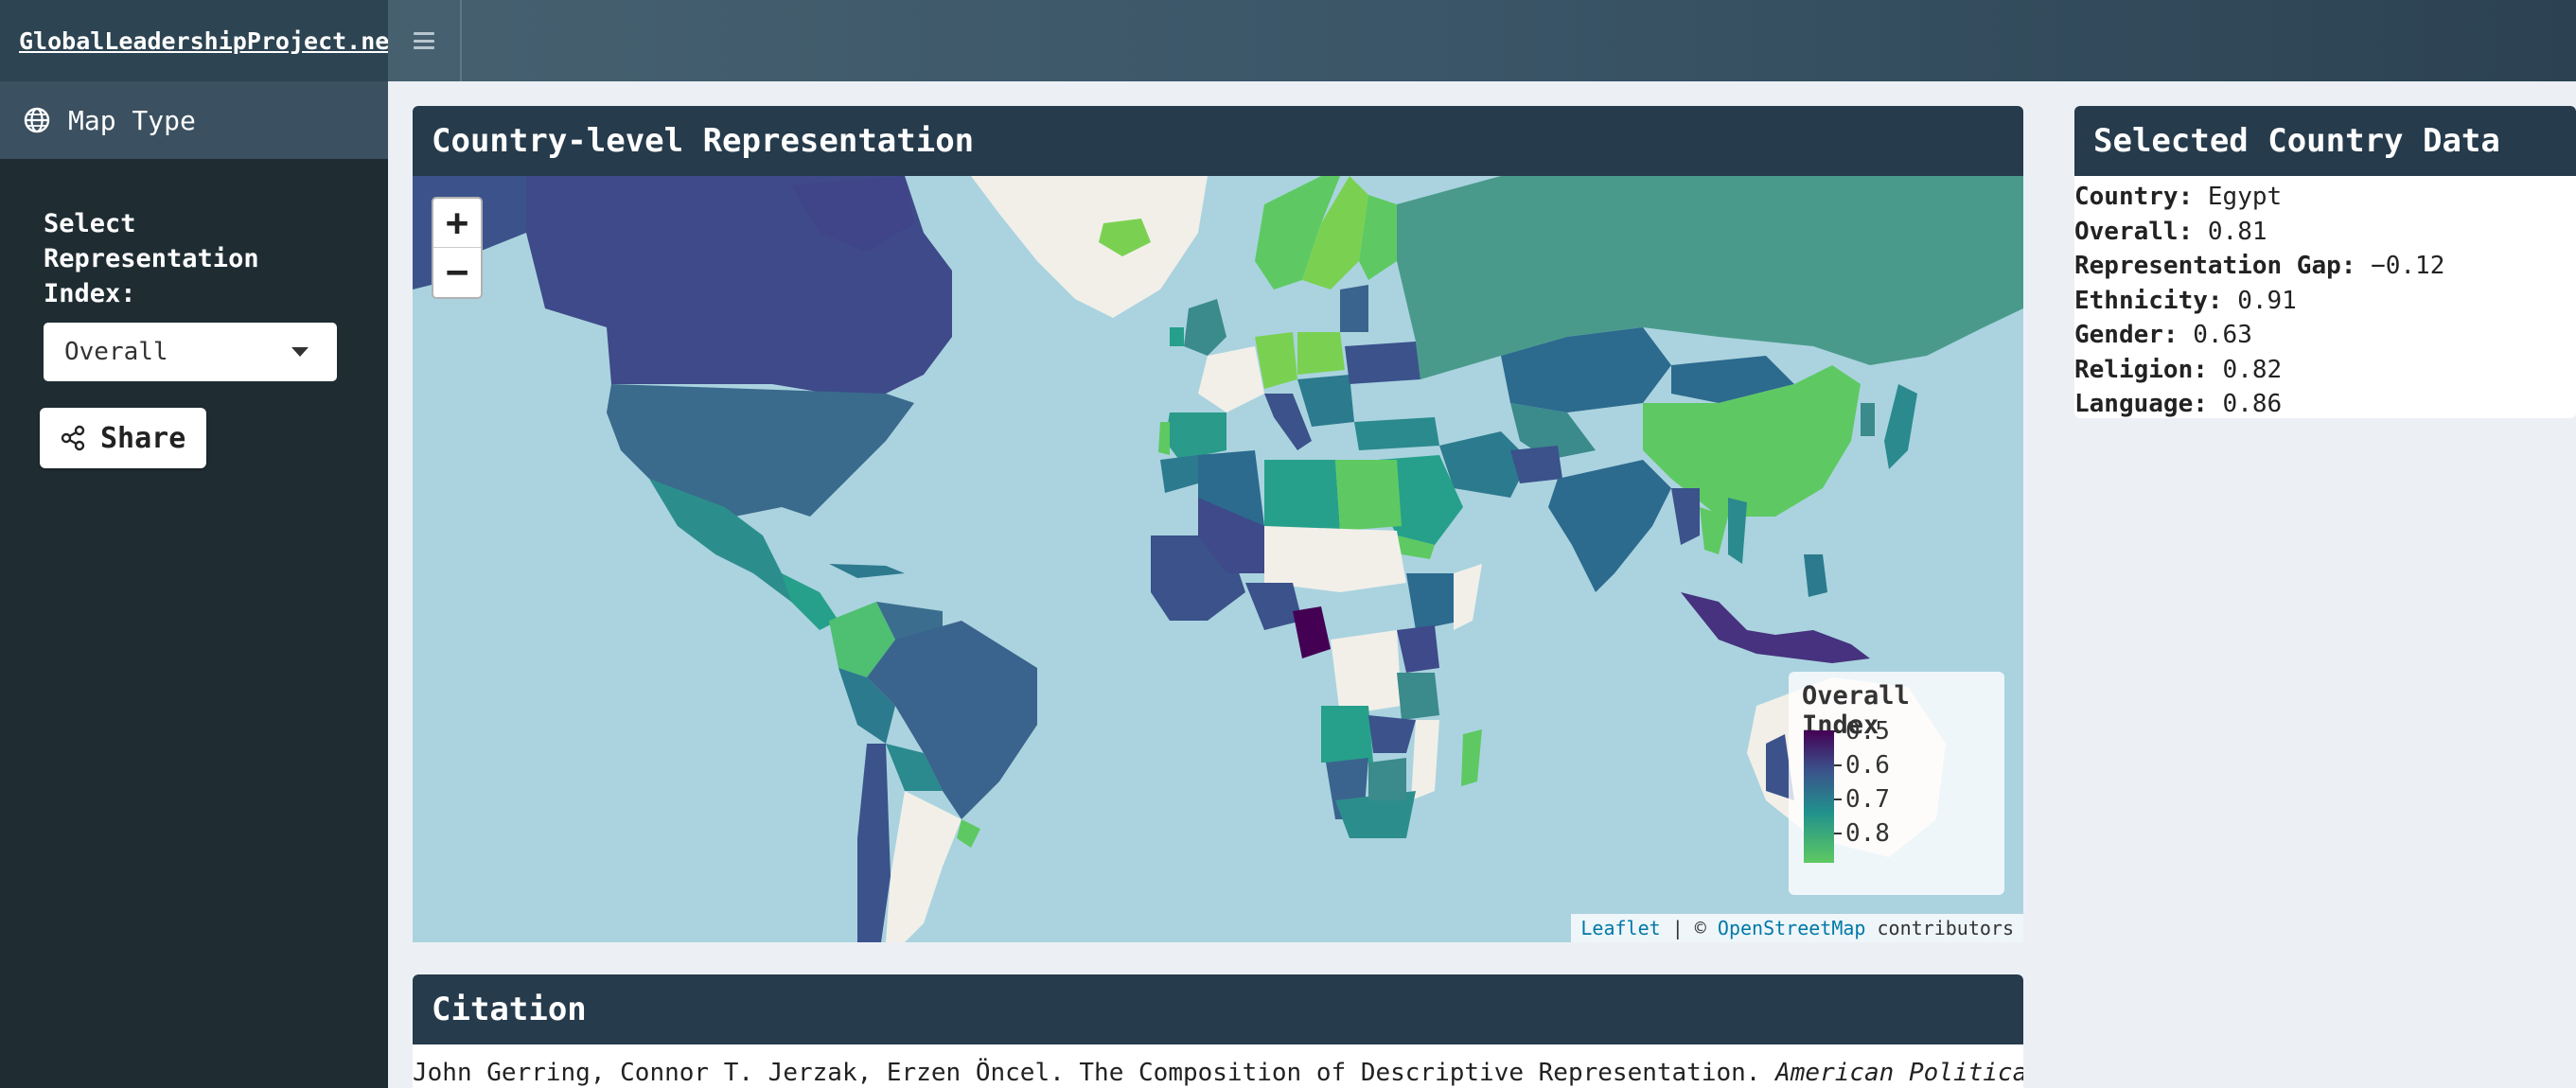  Describe the element at coordinates (1868, 419) in the screenshot. I see `country-korea` at that location.